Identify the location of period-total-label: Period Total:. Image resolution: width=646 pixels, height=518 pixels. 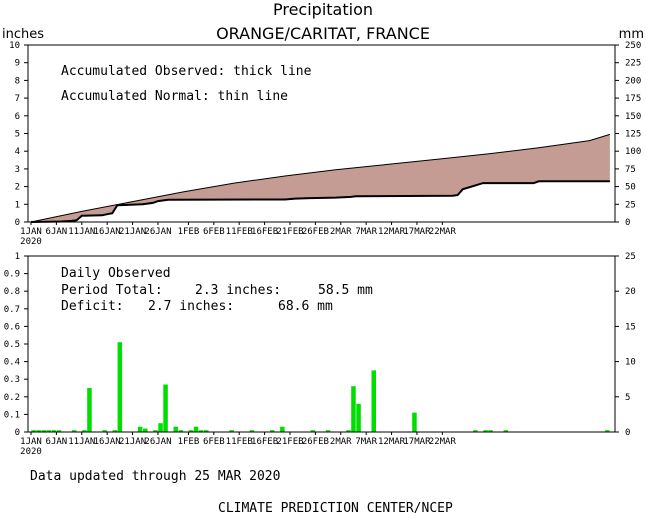
(112, 290).